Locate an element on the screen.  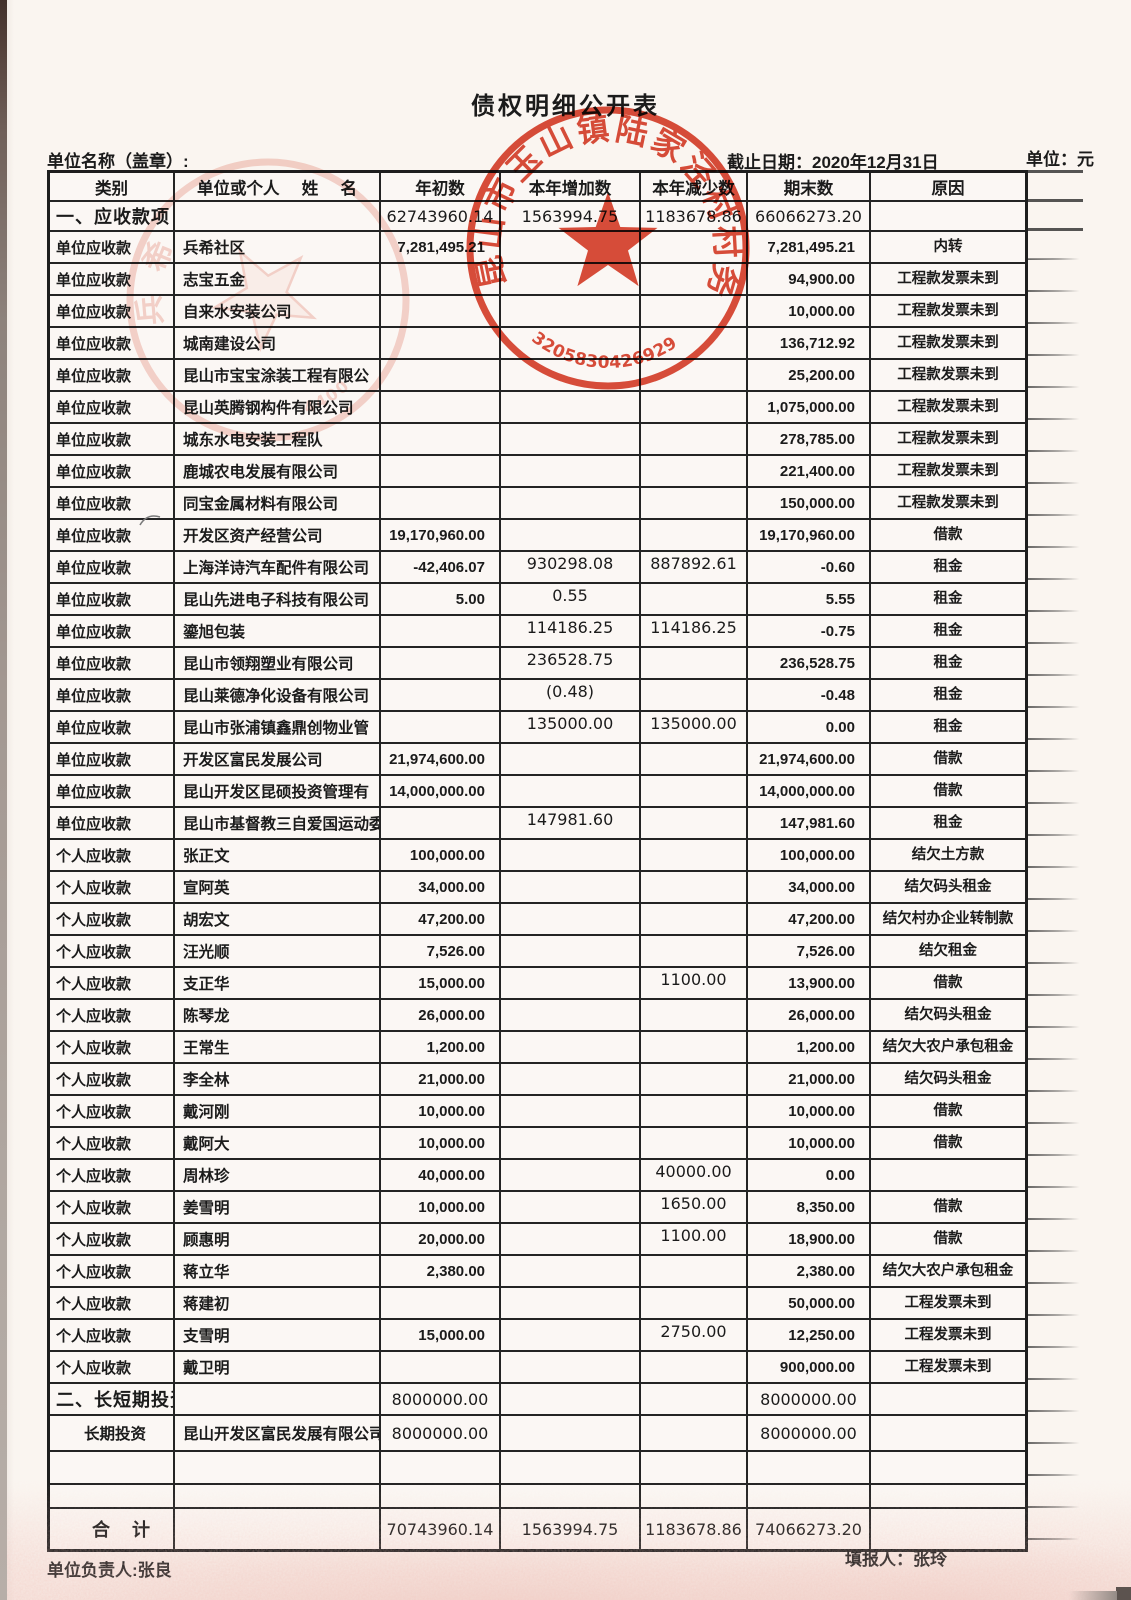
cell-end-balance: 278,785.00 is located at coordinates (809, 439).